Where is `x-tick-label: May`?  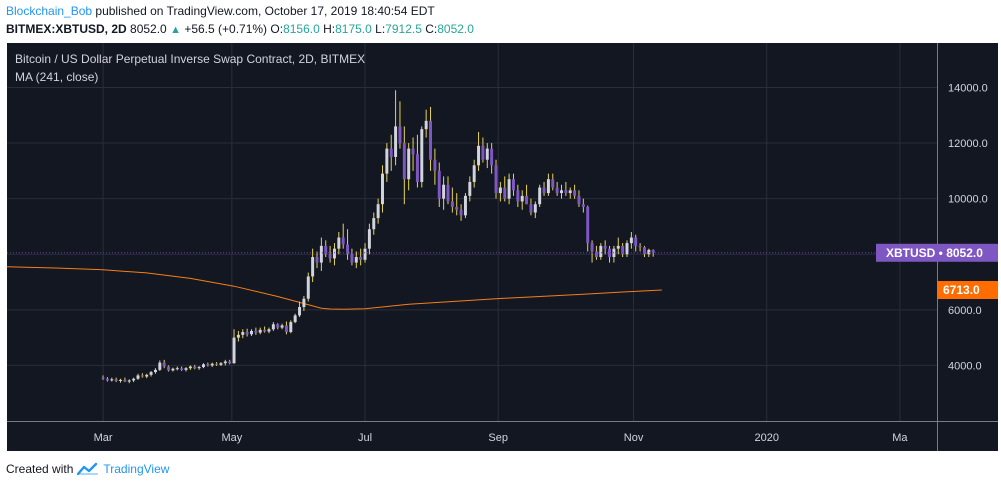
x-tick-label: May is located at coordinates (231, 438).